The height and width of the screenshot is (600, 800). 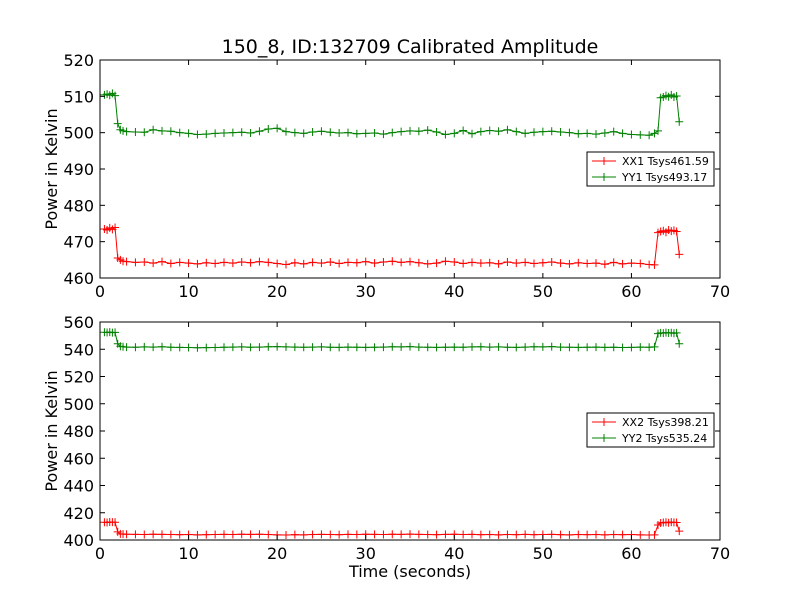 I want to click on figure-title: 150_8, ID:132709 Calibrated Amplitude, so click(x=410, y=47).